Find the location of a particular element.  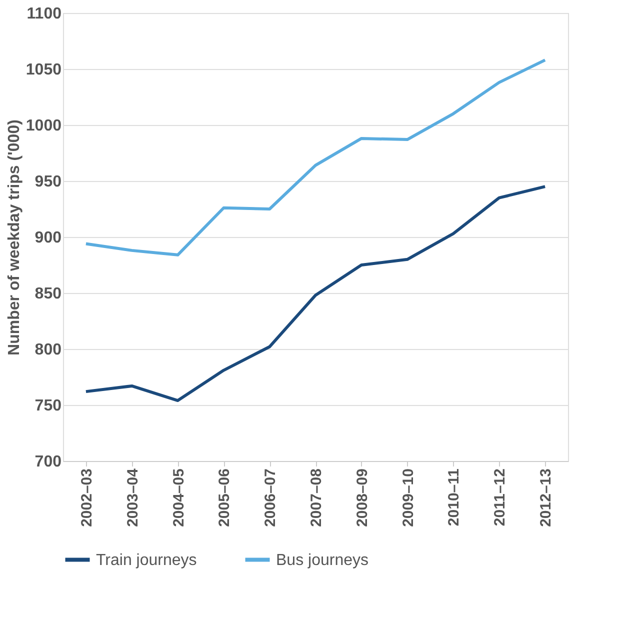

x-tick-label: 2010–11 is located at coordinates (454, 497).